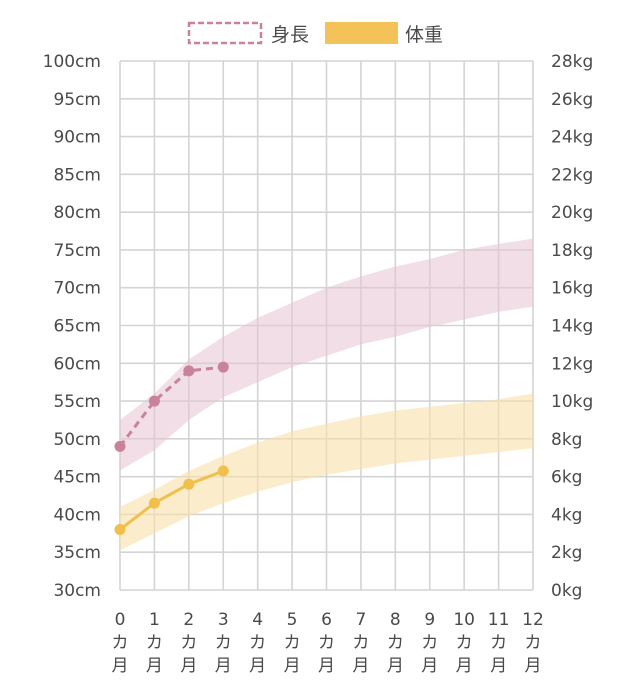 The height and width of the screenshot is (700, 637). Describe the element at coordinates (572, 289) in the screenshot. I see `right-tick-label: 16kg` at that location.